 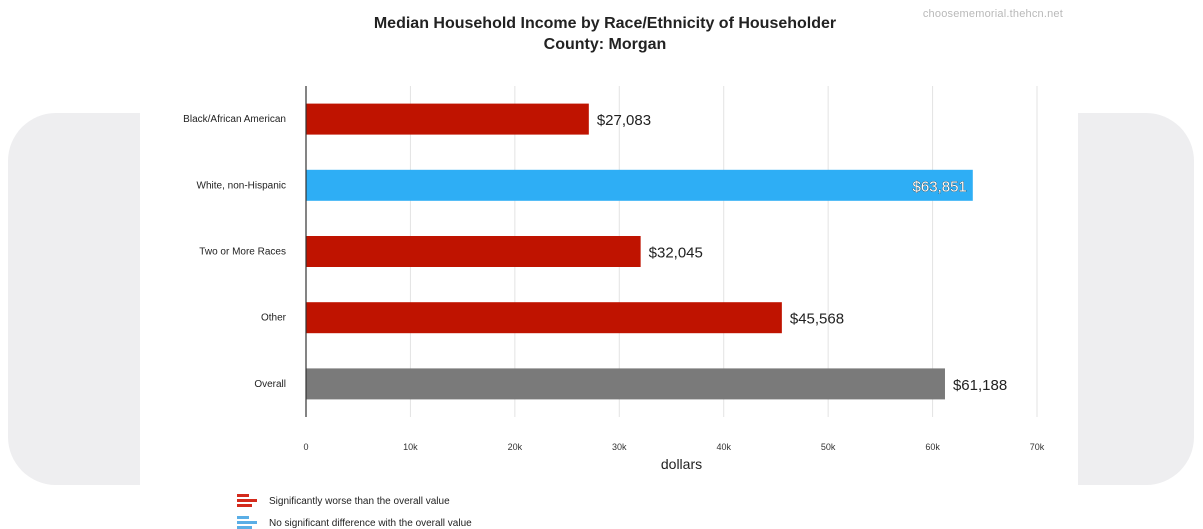 I want to click on x-tick-label: 0, so click(x=305, y=447).